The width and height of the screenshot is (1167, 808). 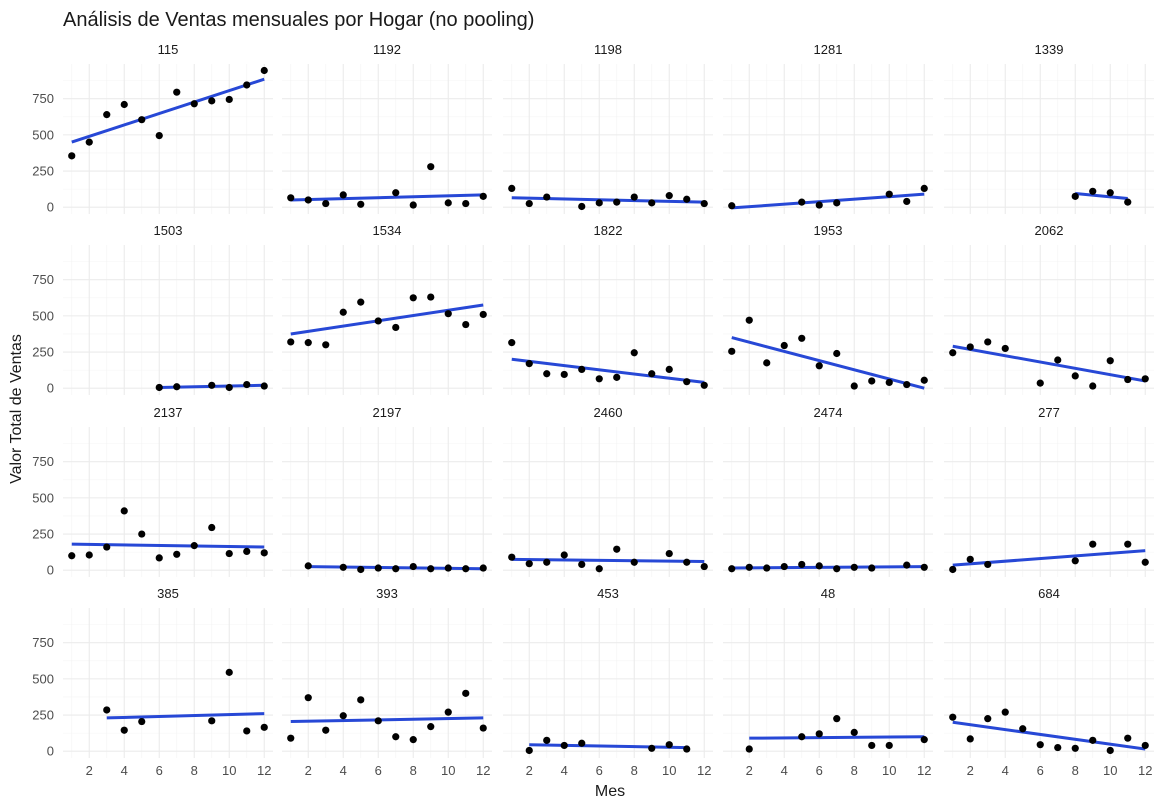 I want to click on facet-strip-label: 2460, so click(x=608, y=412).